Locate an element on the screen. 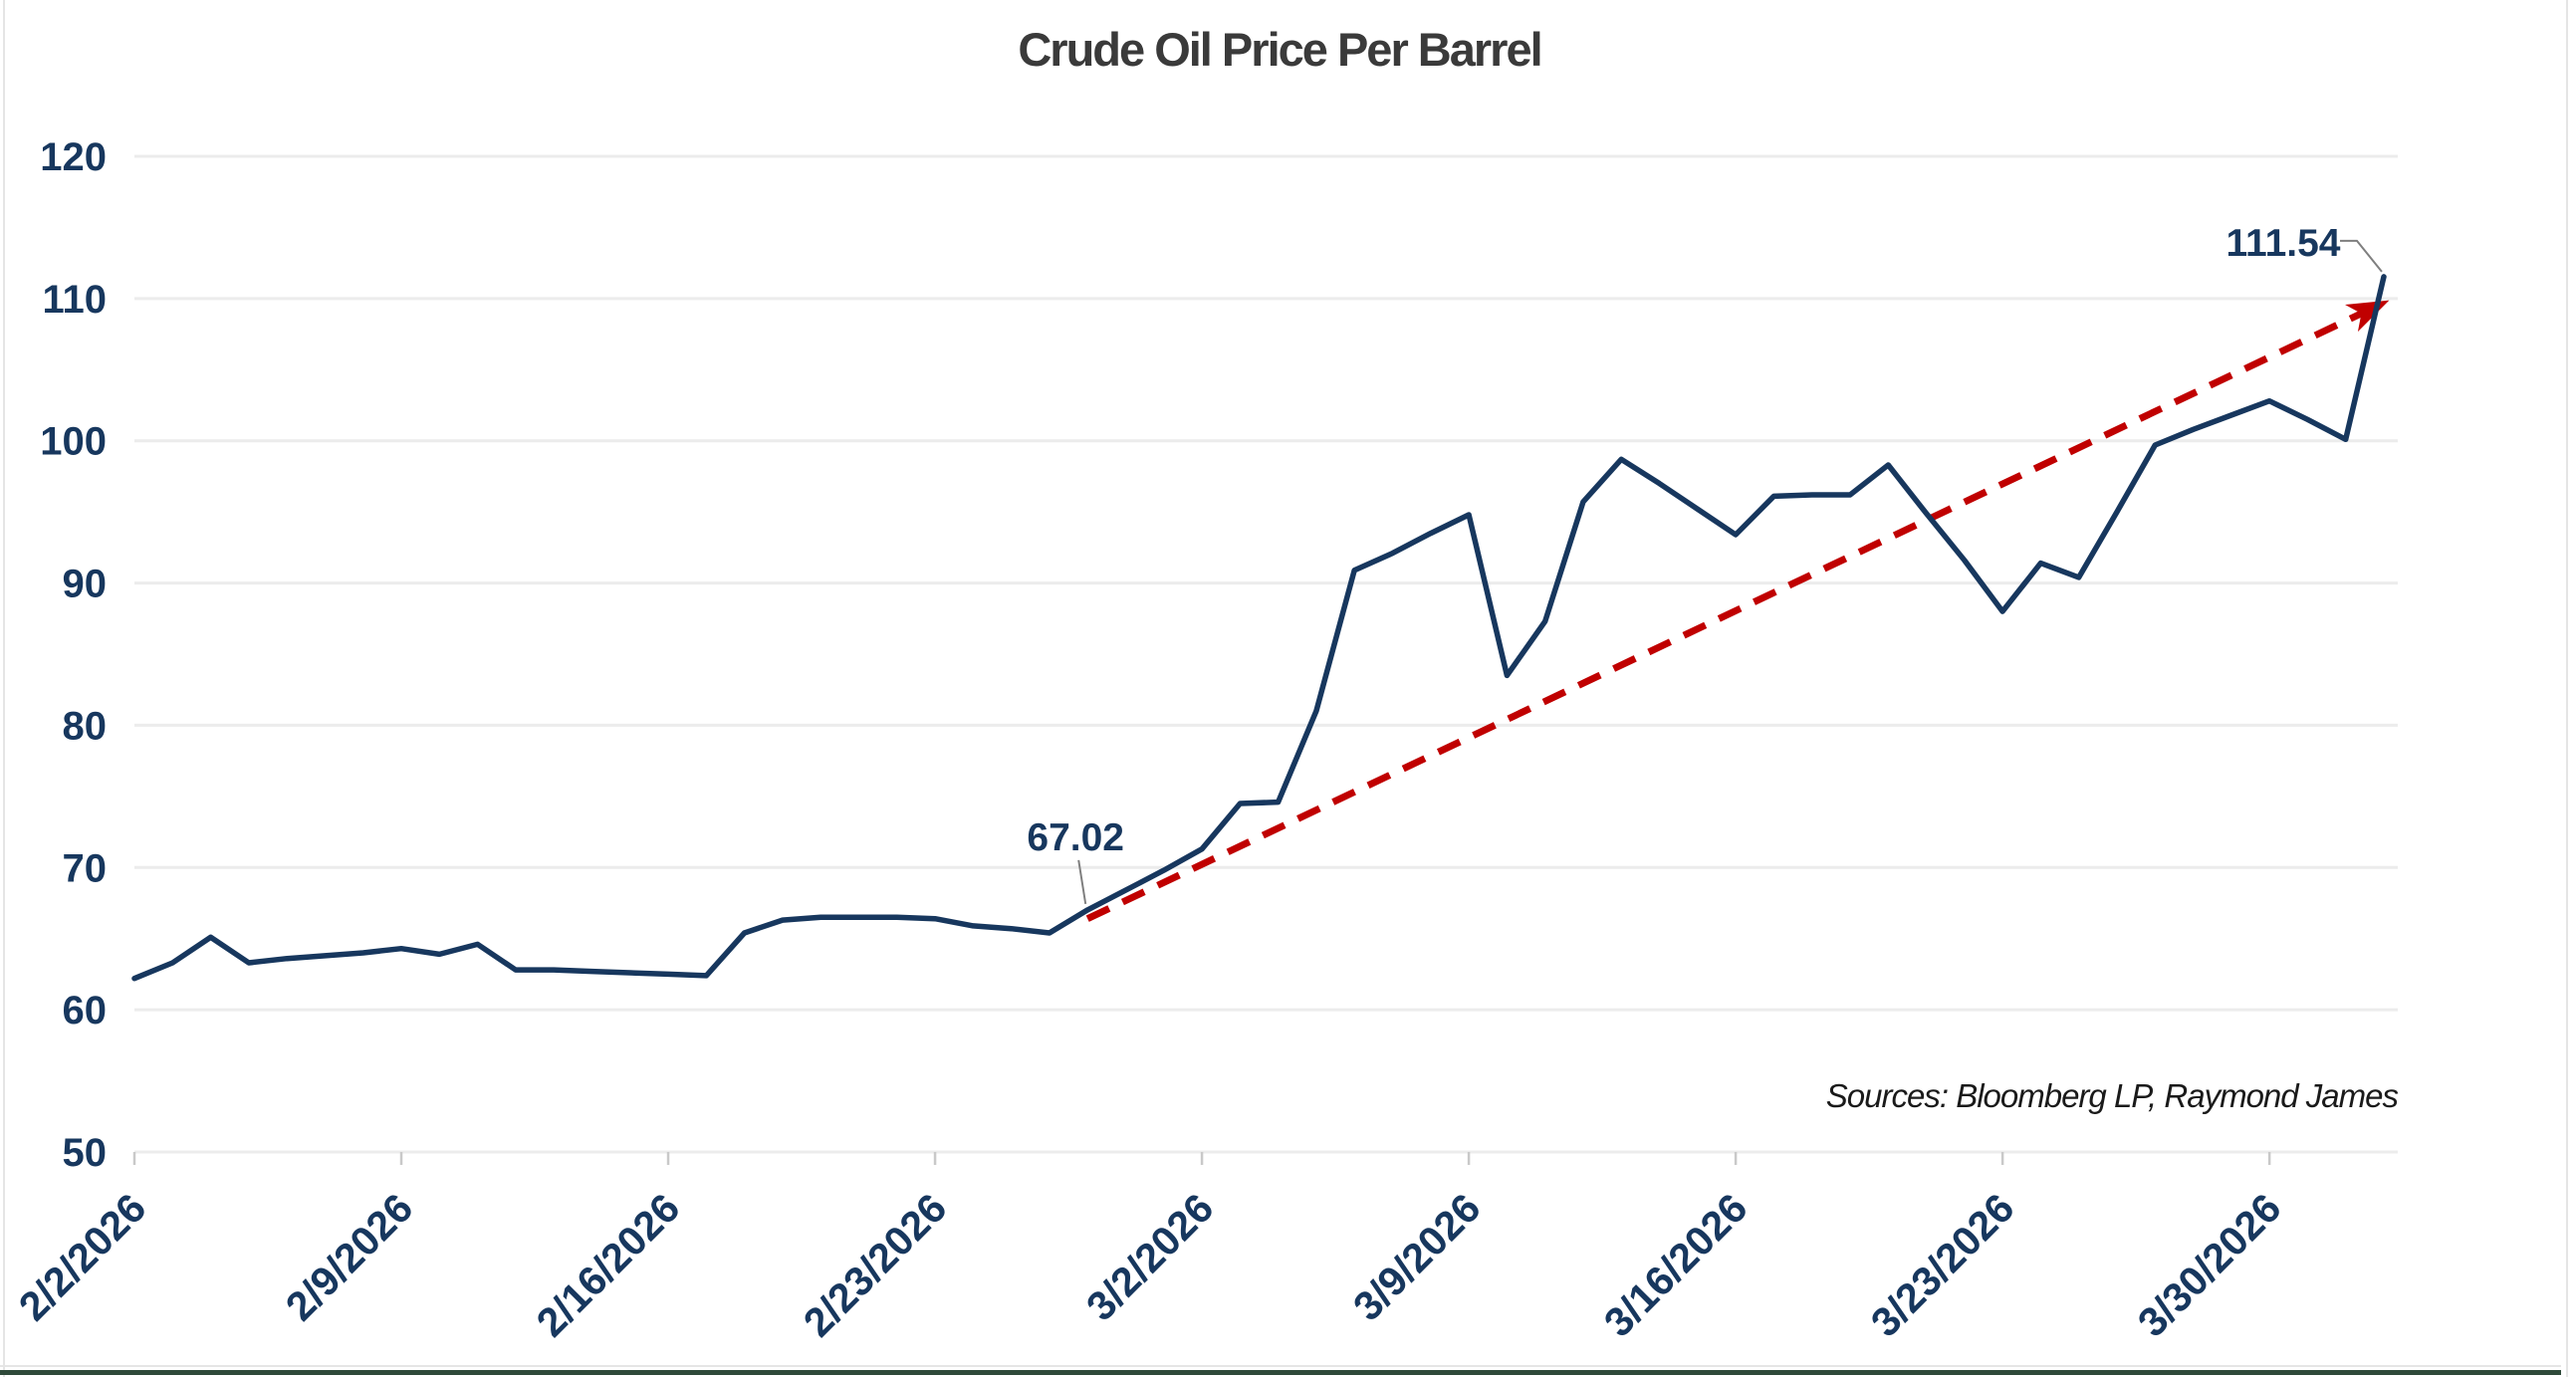 This screenshot has height=1377, width=2576. annotation-end-leader-line is located at coordinates (2361, 256).